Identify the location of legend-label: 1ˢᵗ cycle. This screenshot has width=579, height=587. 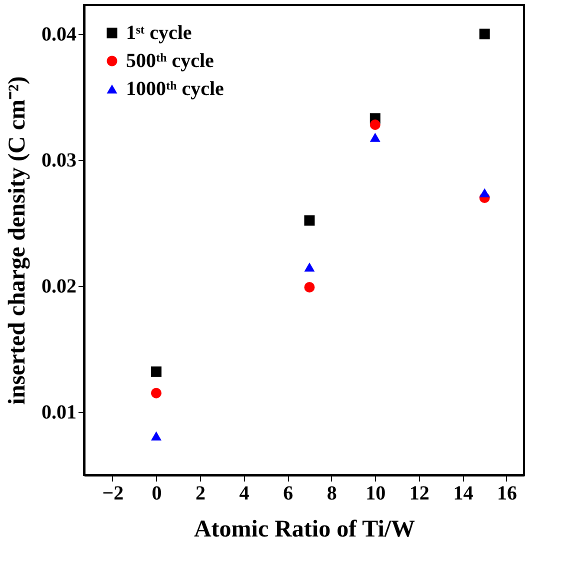
(159, 33).